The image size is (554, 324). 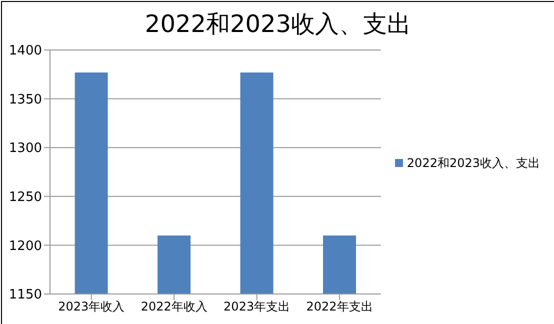 I want to click on y-tick-label: 1200, so click(x=25, y=246).